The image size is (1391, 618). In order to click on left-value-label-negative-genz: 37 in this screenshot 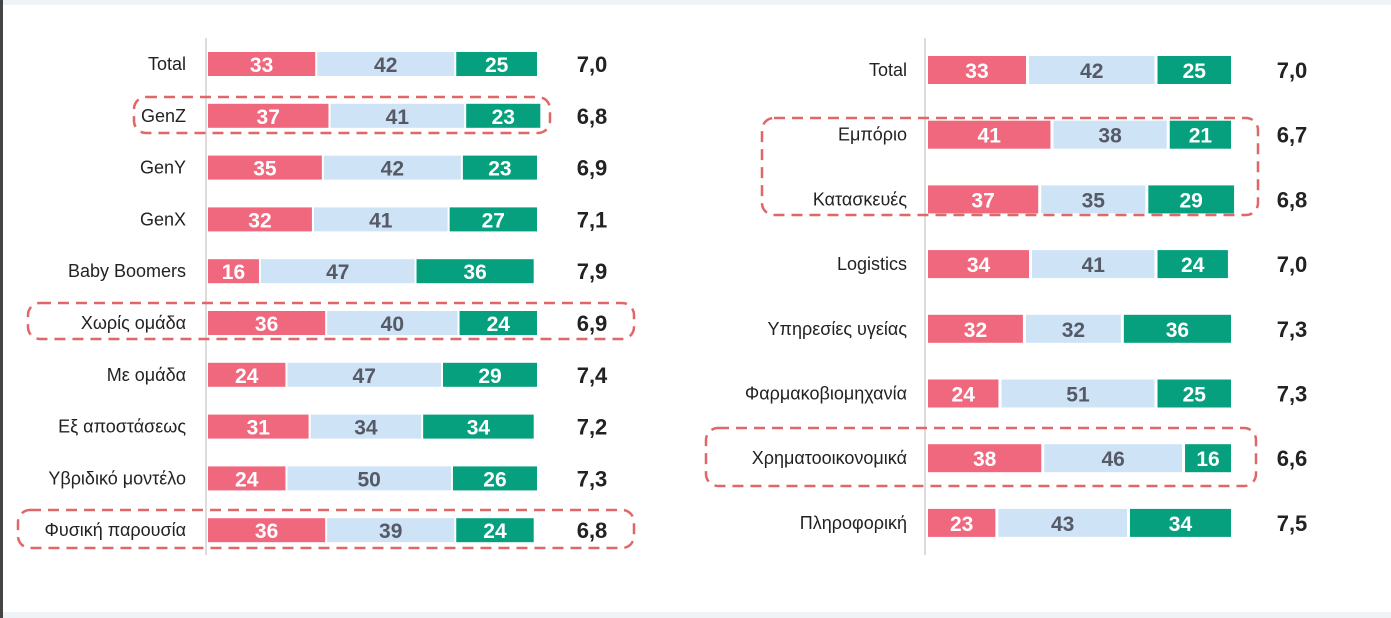, I will do `click(268, 117)`.